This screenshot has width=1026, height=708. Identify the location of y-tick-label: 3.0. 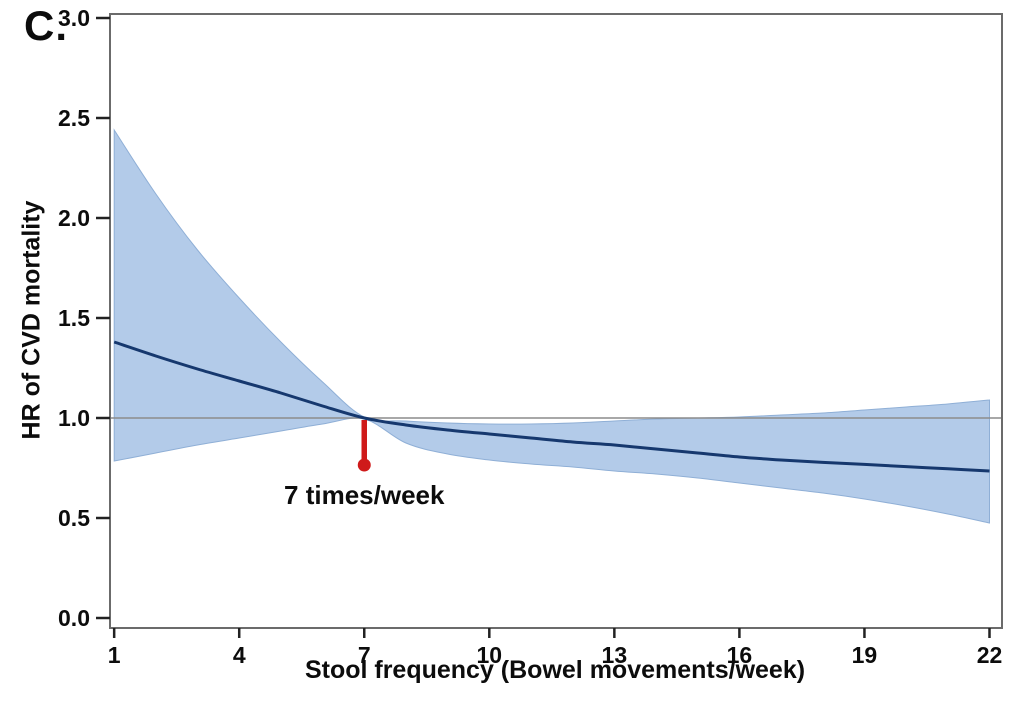
(74, 18).